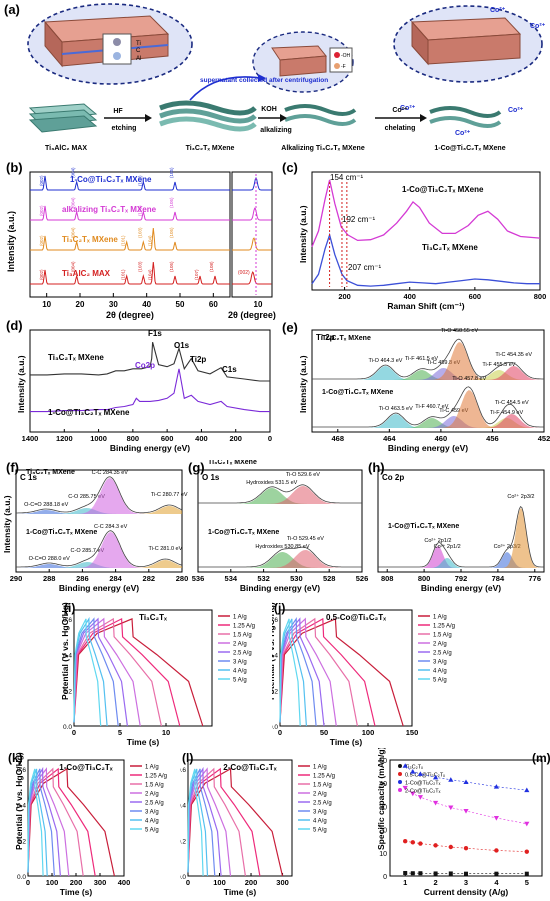  Describe the element at coordinates (383, 831) in the screenshot. I see `y-tick-label: 20` at that location.